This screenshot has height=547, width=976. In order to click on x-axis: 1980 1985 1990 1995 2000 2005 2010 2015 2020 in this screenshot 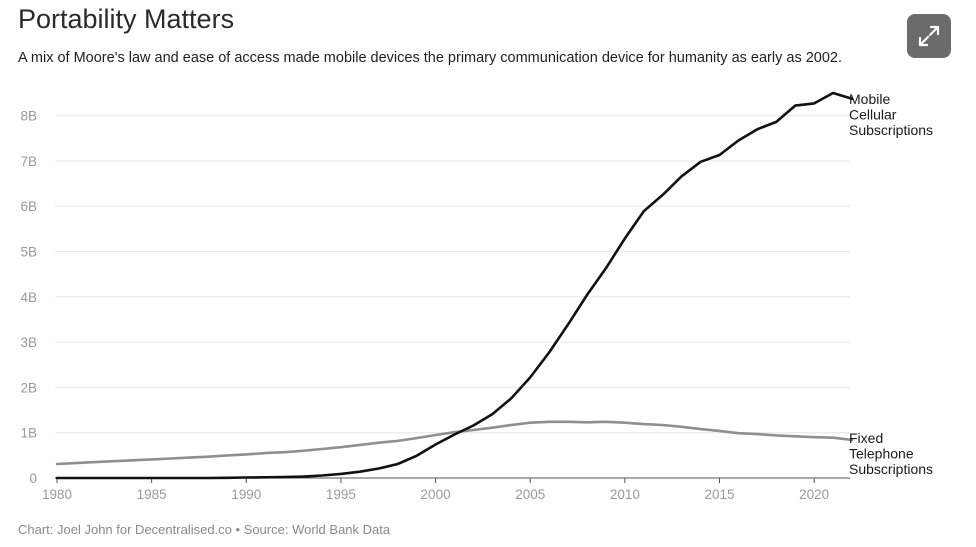, I will do `click(435, 490)`.